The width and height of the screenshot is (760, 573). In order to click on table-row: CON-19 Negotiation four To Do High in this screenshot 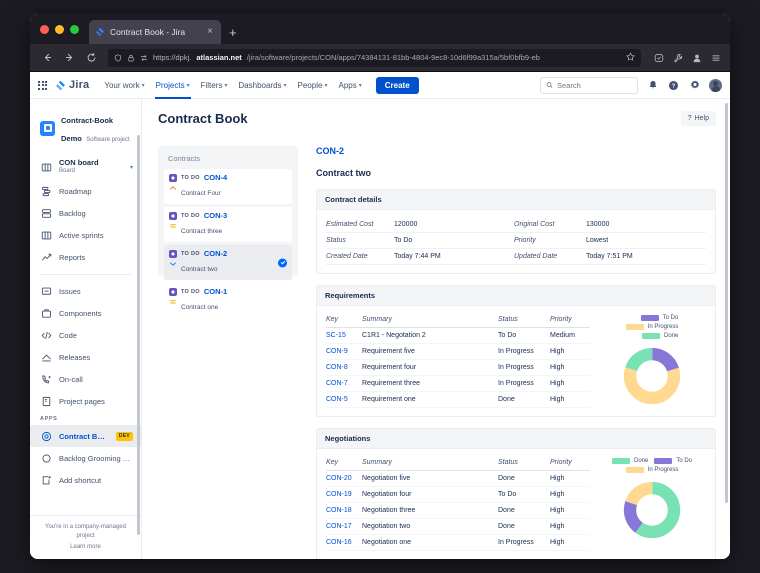, I will do `click(458, 494)`.